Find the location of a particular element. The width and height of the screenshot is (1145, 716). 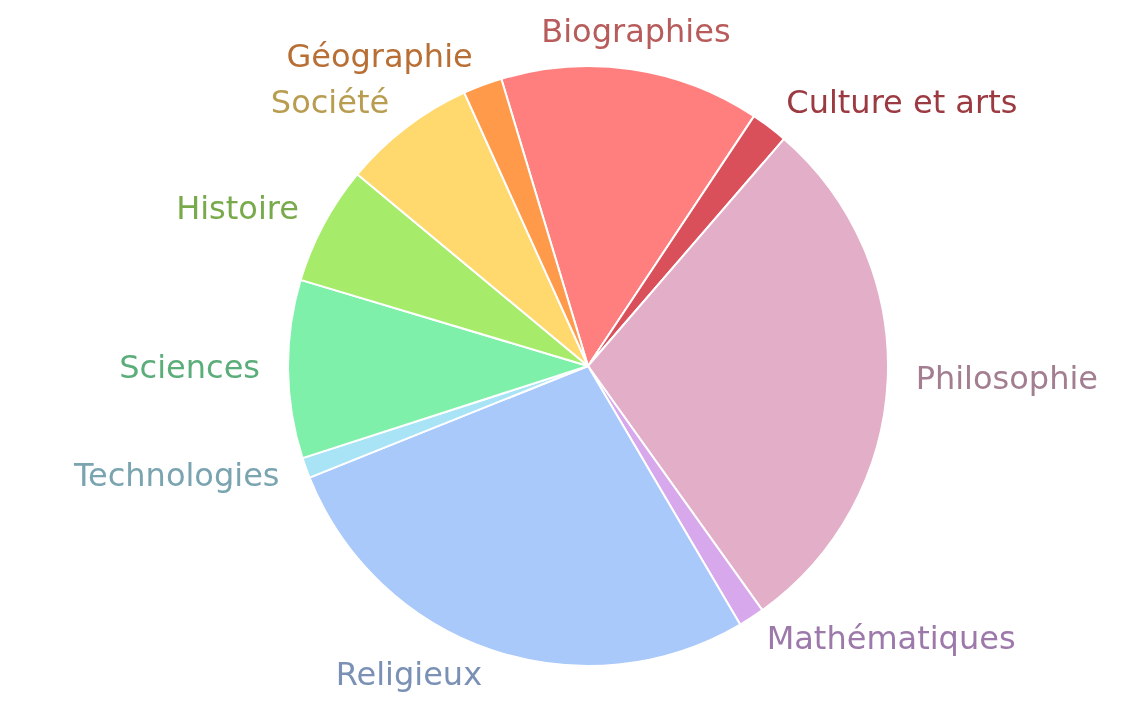

slice-label: Philosophie is located at coordinates (1007, 378).